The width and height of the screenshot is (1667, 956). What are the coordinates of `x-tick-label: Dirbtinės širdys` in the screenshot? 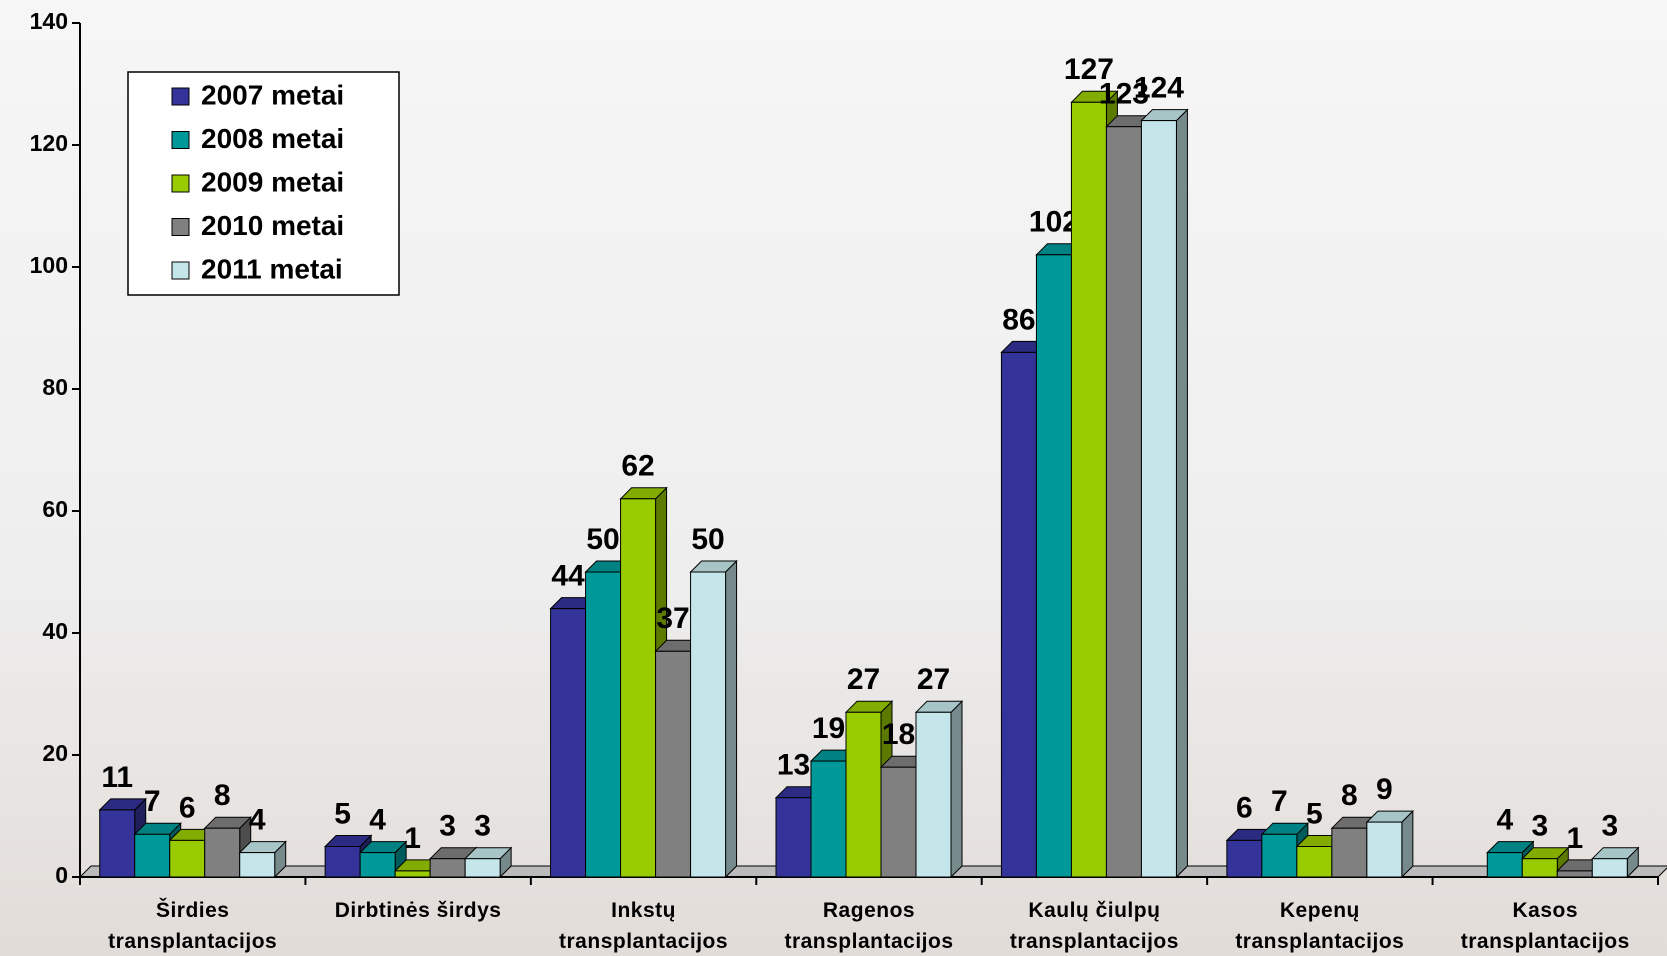 It's located at (418, 910).